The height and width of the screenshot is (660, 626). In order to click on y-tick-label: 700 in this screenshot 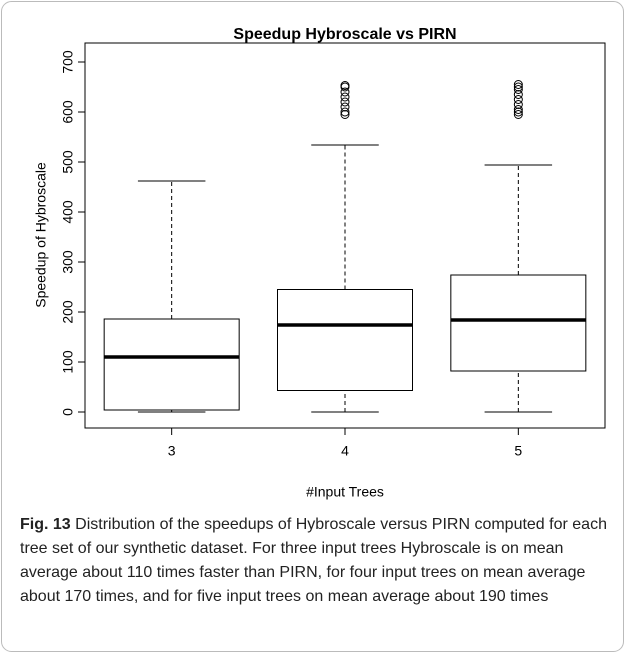, I will do `click(68, 62)`.